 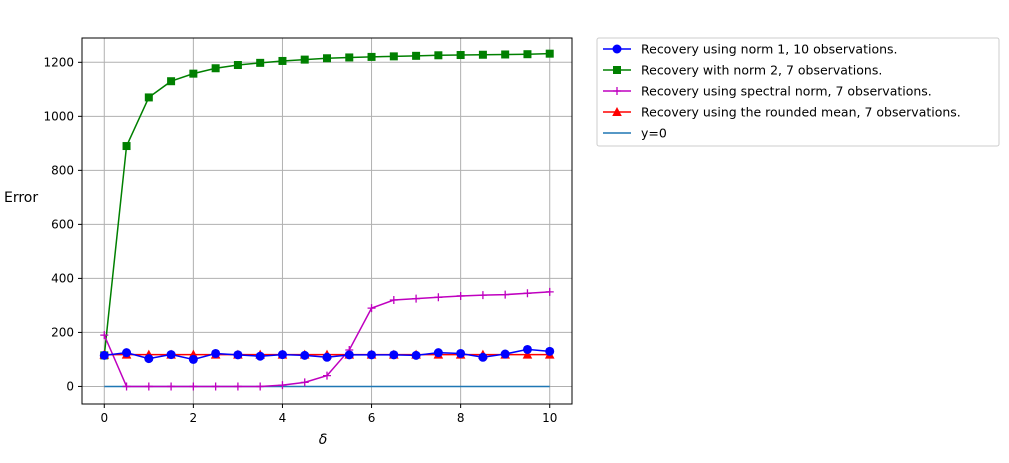 I want to click on x-tick-label: 0, so click(x=104, y=418).